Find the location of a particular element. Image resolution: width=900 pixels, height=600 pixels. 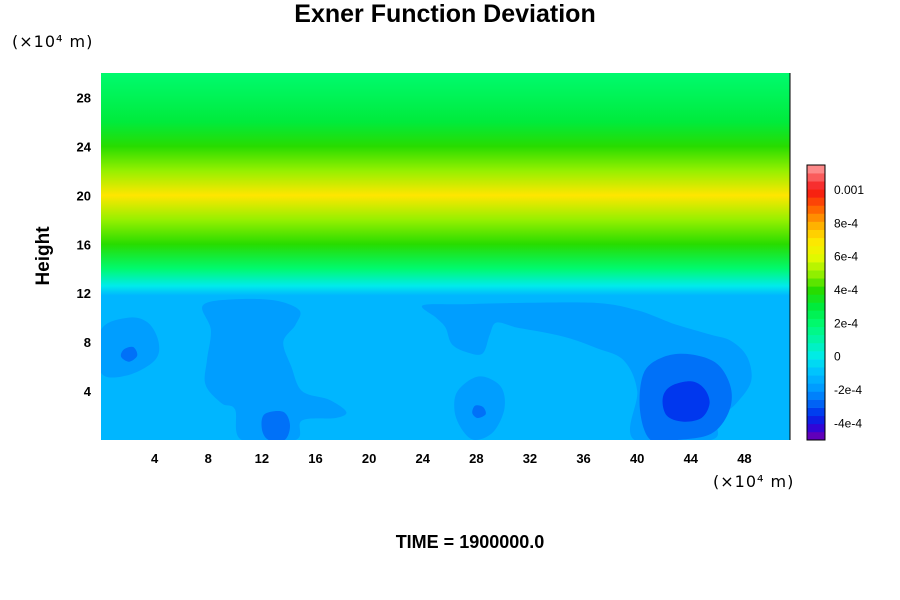

time-label: TIME = 1900000.0 is located at coordinates (470, 542).